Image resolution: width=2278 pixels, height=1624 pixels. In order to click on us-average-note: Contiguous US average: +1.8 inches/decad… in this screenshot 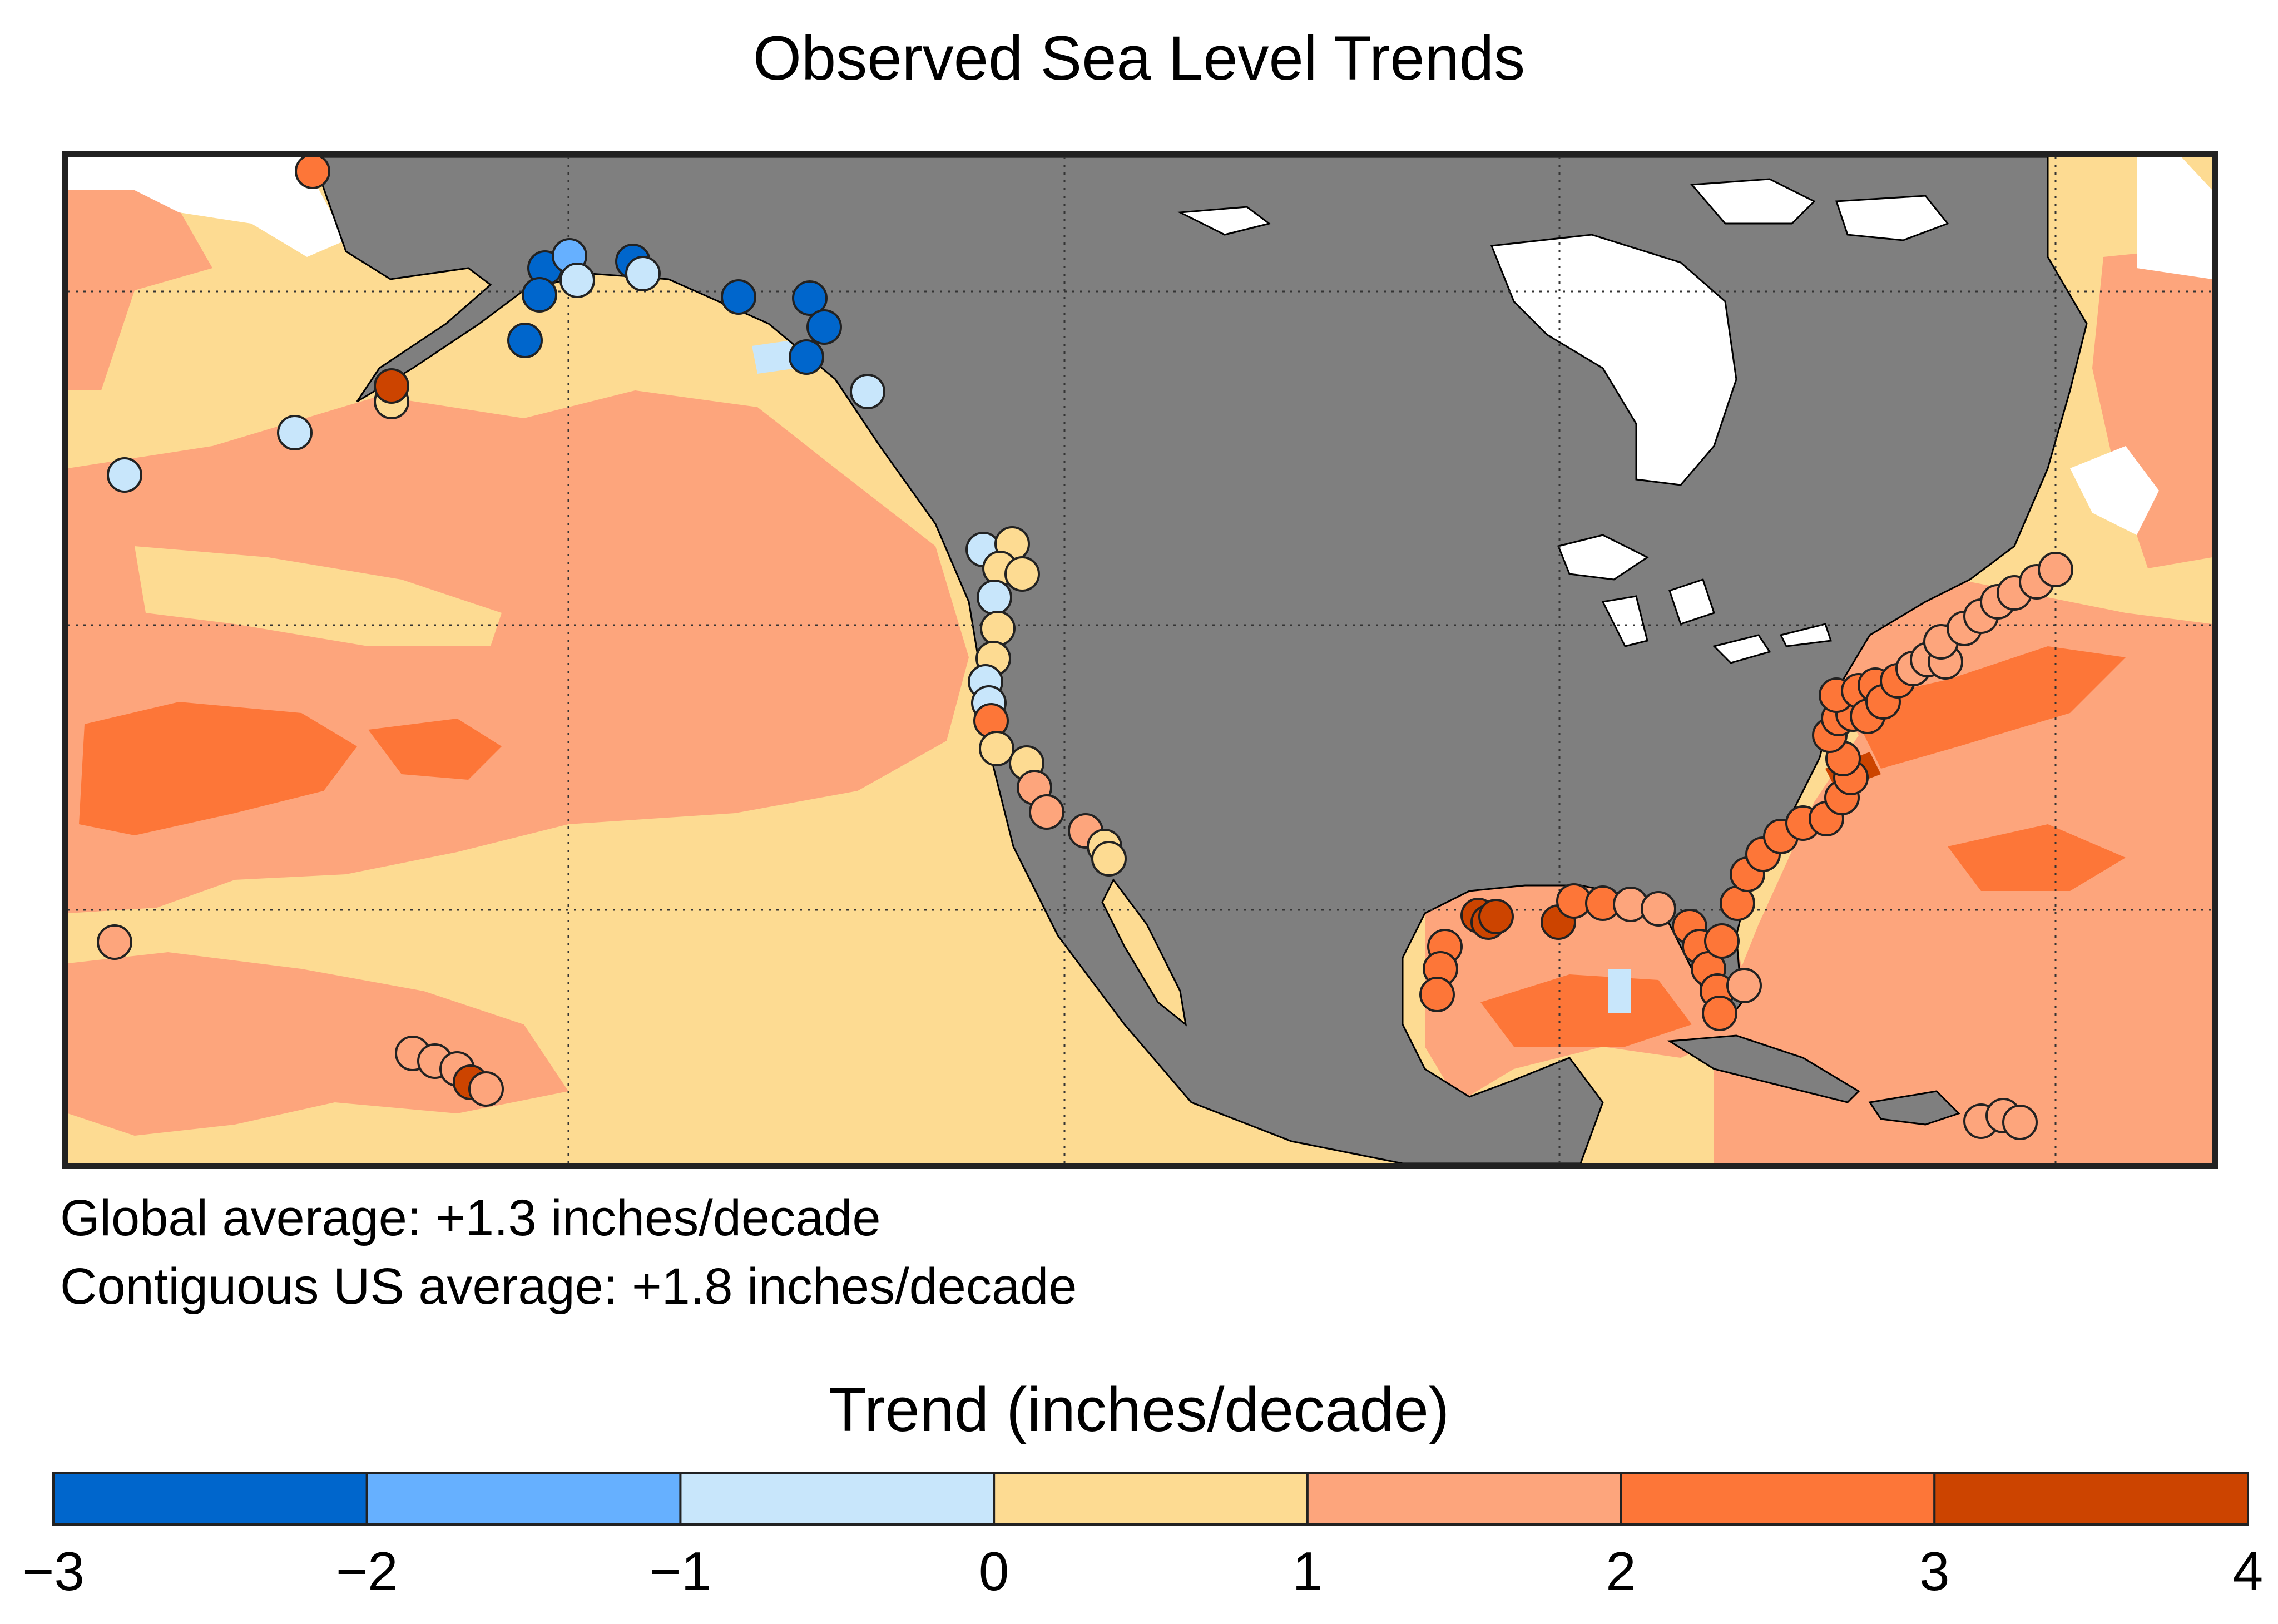, I will do `click(568, 1286)`.